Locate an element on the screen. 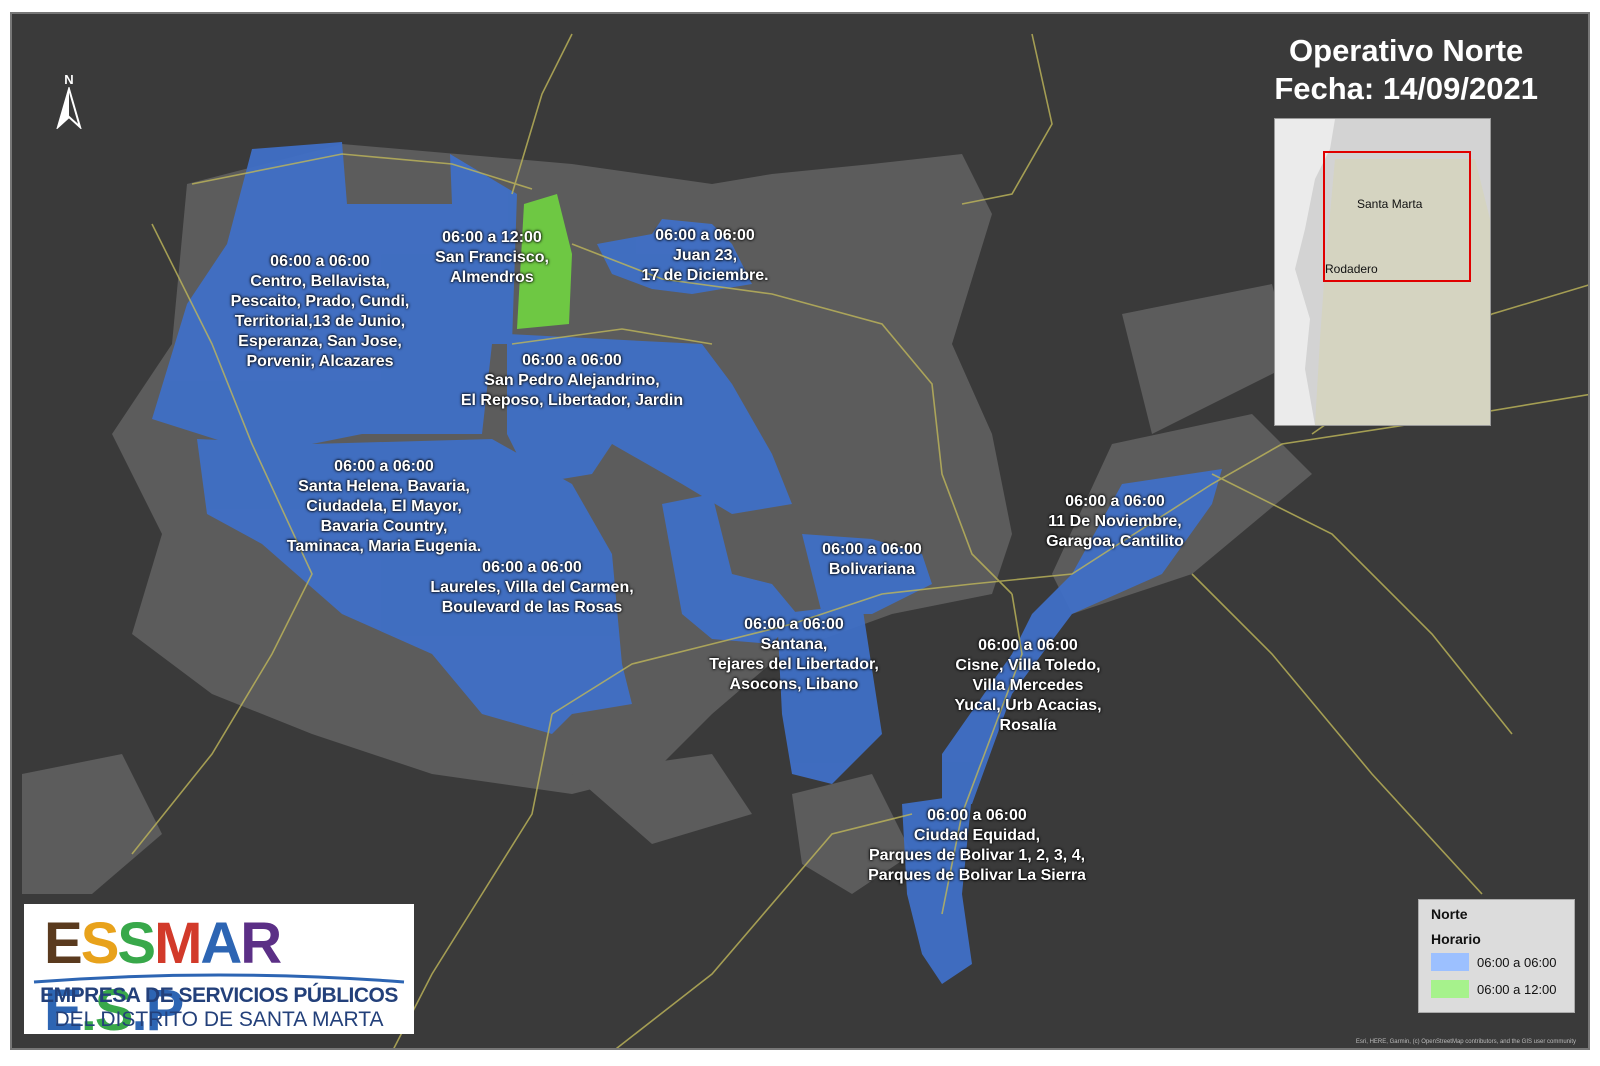 This screenshot has width=1600, height=1066. title-date: Fecha: 14/09/2021 is located at coordinates (1406, 88).